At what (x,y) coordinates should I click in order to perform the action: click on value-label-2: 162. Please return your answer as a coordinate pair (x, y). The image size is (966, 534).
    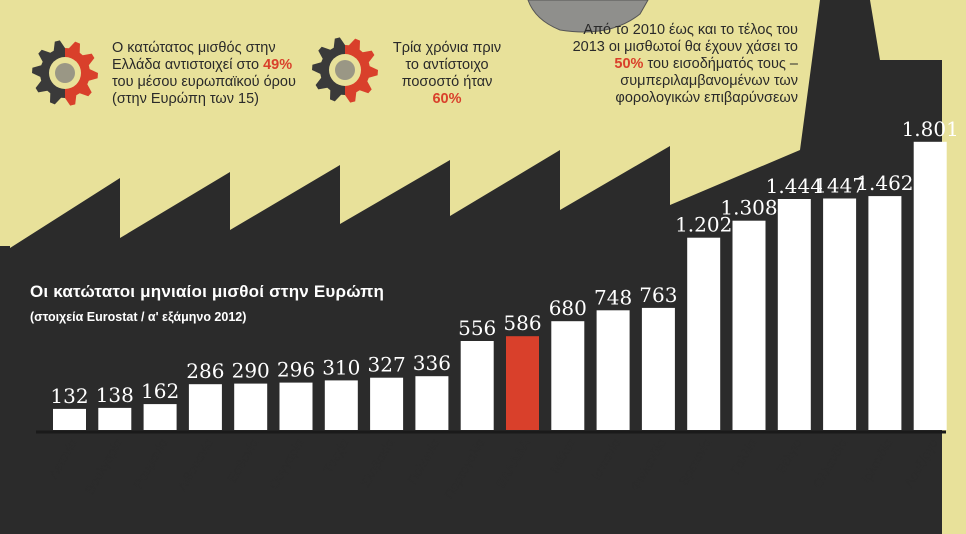
    Looking at the image, I should click on (160, 391).